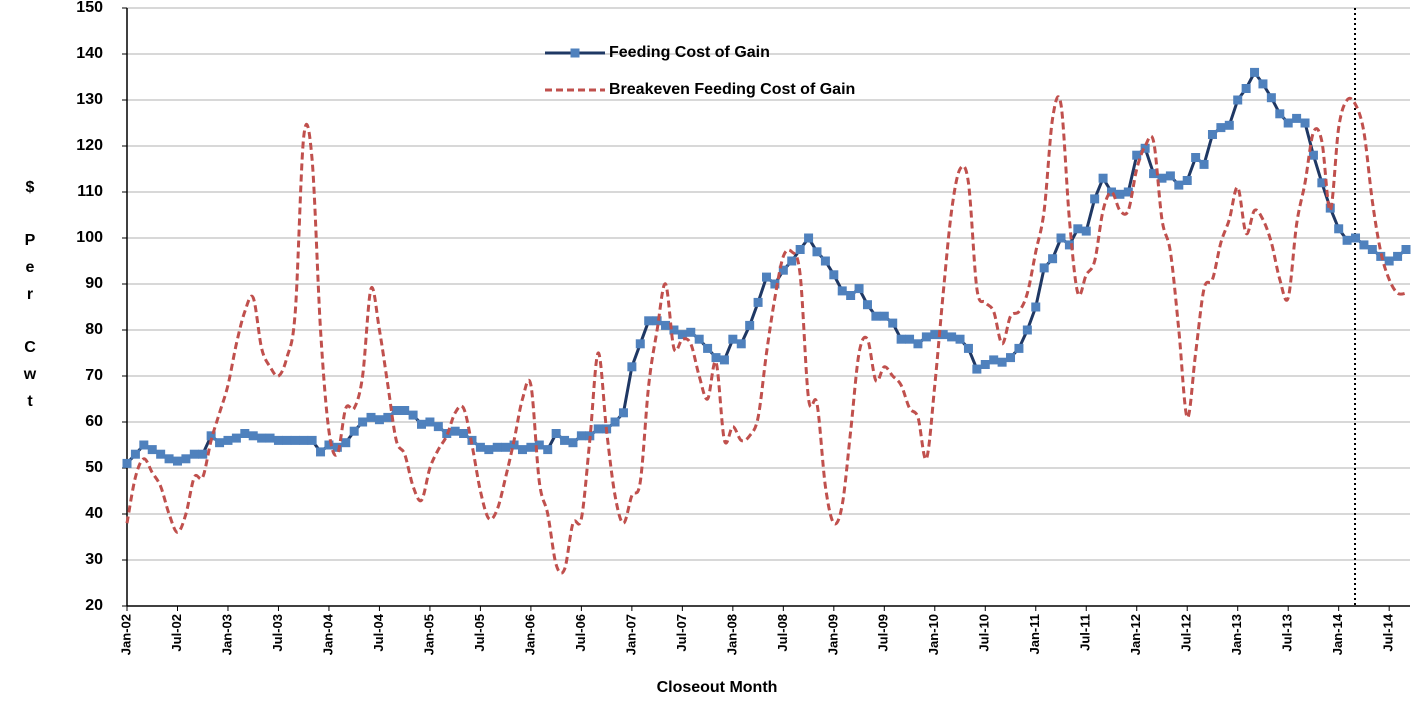 The width and height of the screenshot is (1413, 708). Describe the element at coordinates (277, 633) in the screenshot. I see `x-tick-label: Jul-03` at that location.